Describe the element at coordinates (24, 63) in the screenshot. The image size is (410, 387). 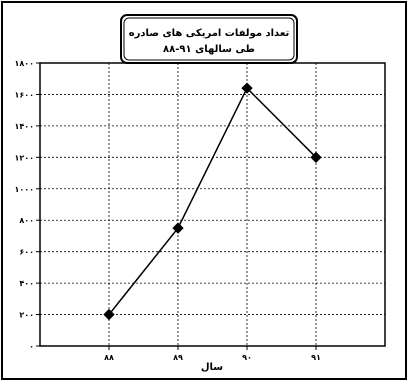
I see `y-tick-label: ۱۸۰۰` at that location.